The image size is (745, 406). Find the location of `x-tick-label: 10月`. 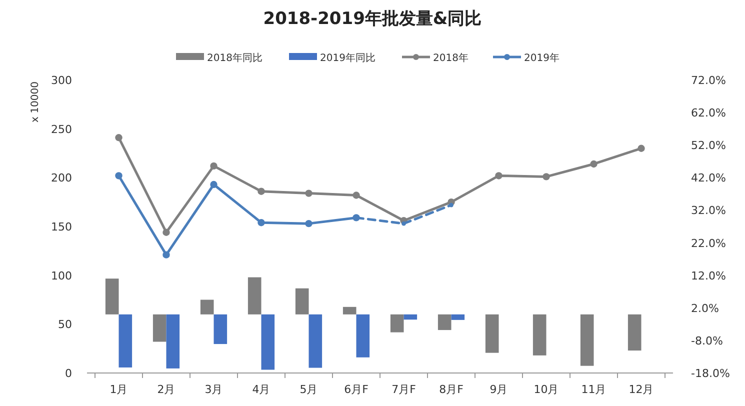

x-tick-label: 10月 is located at coordinates (546, 389).